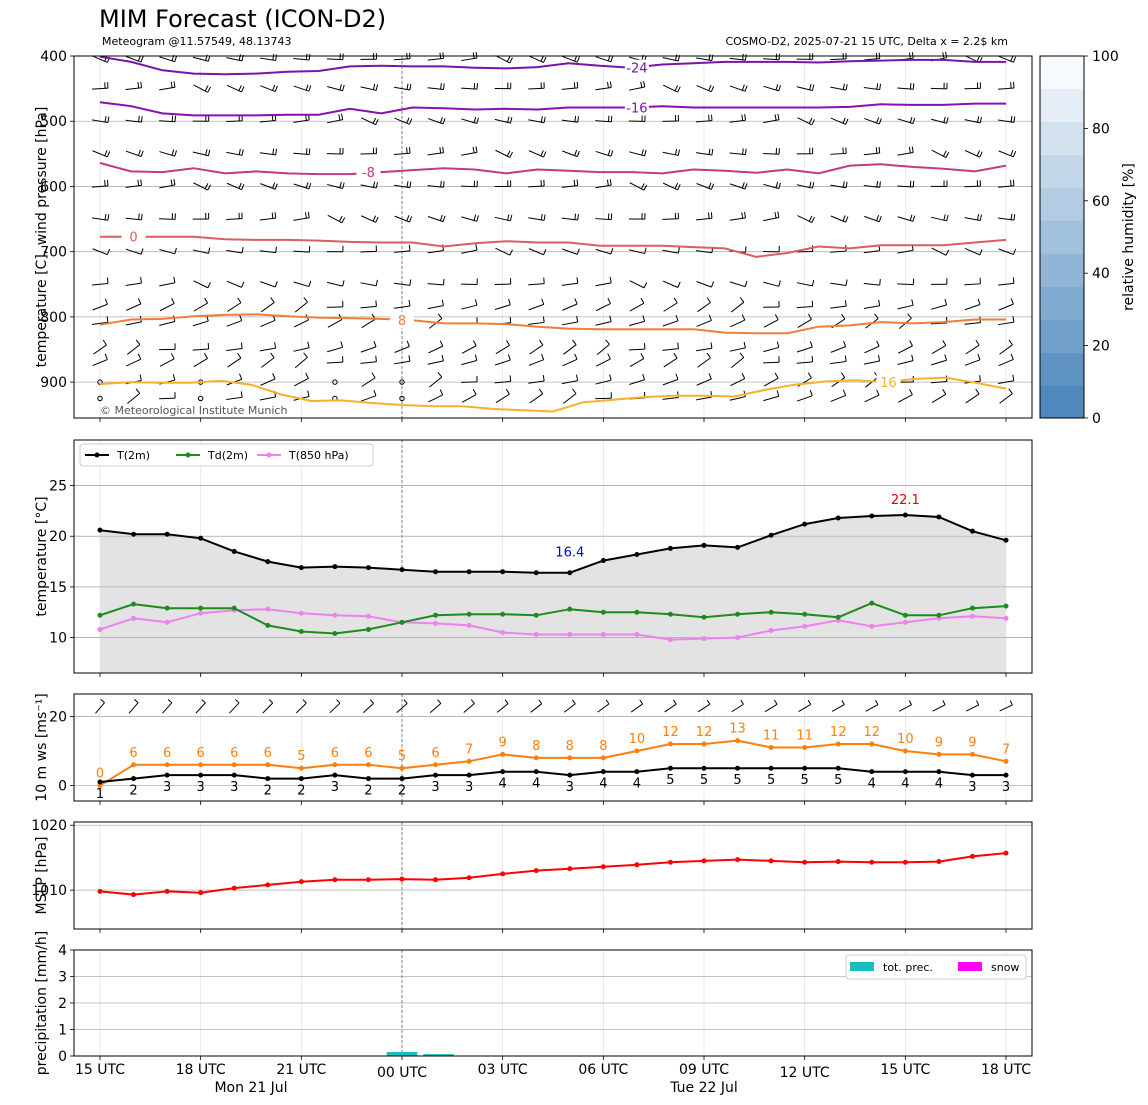  What do you see at coordinates (532, 875) in the screenshot?
I see `mslp-panel: 1010 1020 MSLP [hPa]` at bounding box center [532, 875].